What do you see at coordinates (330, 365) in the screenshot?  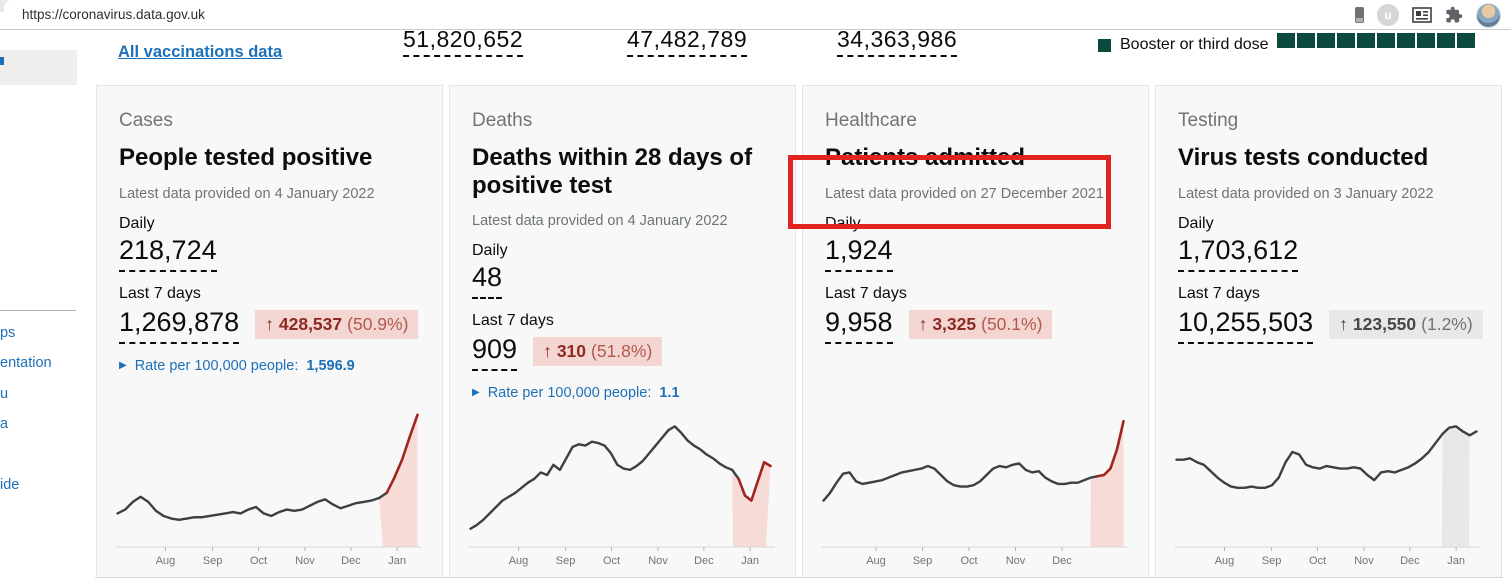 I see `rate-value: 1,596.9` at bounding box center [330, 365].